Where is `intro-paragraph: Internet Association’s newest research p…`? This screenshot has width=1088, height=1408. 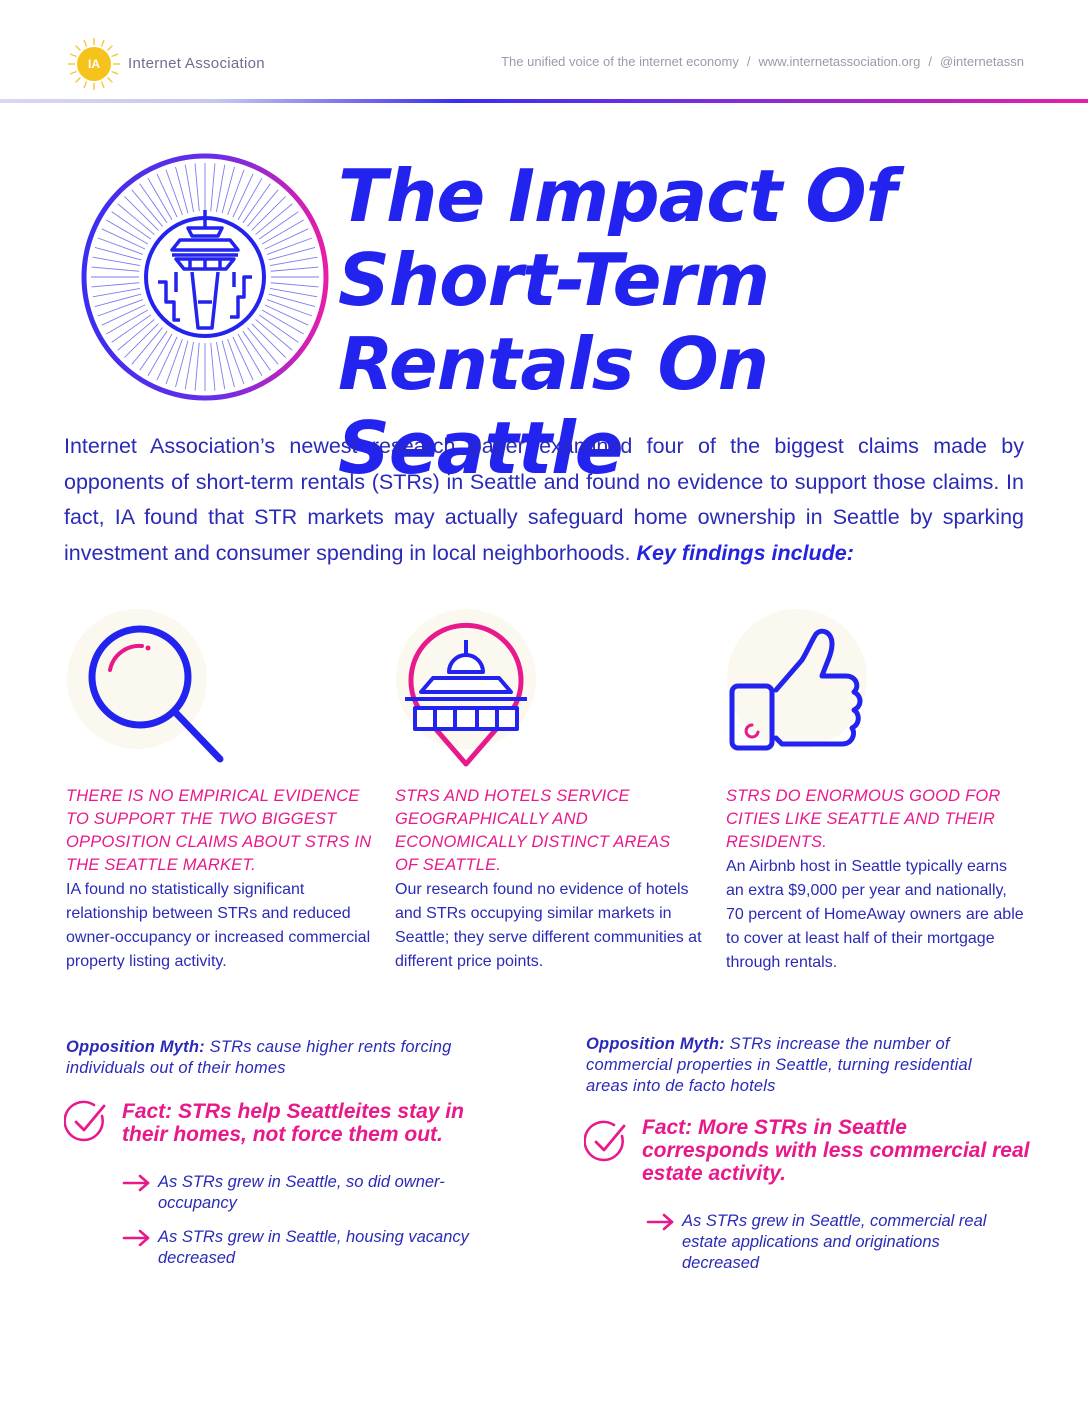
intro-paragraph: Internet Association’s newest research p… is located at coordinates (544, 500).